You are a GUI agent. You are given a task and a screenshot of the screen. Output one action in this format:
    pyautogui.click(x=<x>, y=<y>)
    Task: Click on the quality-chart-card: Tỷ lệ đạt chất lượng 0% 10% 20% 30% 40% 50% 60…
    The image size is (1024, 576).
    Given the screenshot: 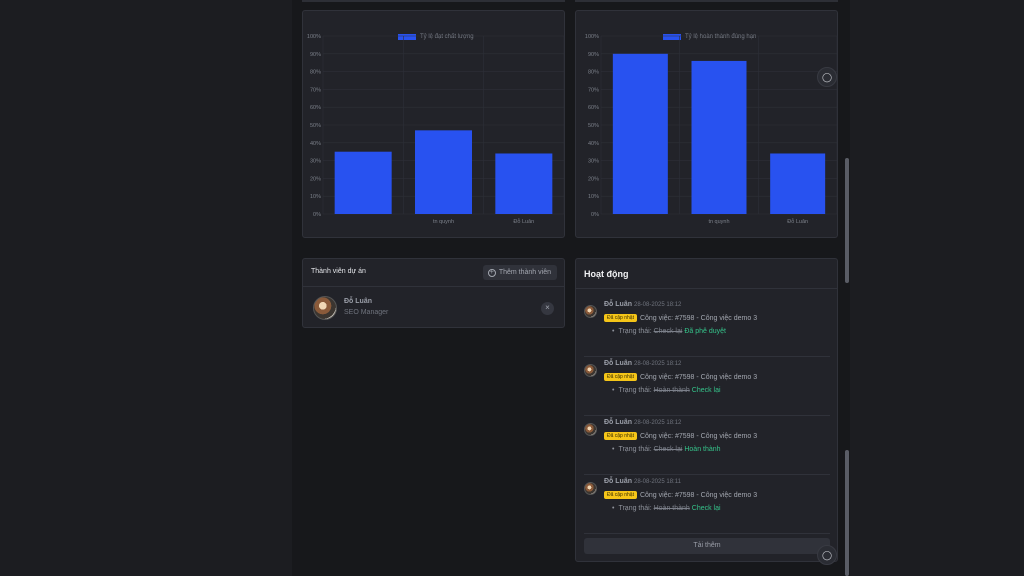 What is the action you would take?
    pyautogui.click(x=433, y=124)
    